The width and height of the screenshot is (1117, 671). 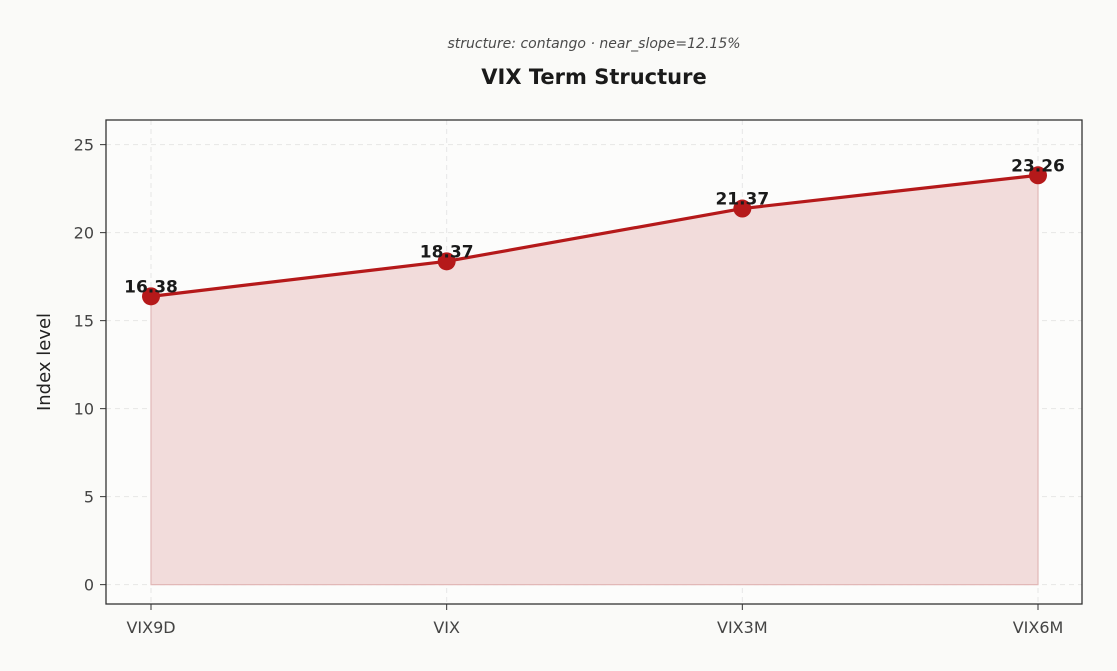 I want to click on chart-subtitle: structure: contango · near_slope=12.15%, so click(x=593, y=44).